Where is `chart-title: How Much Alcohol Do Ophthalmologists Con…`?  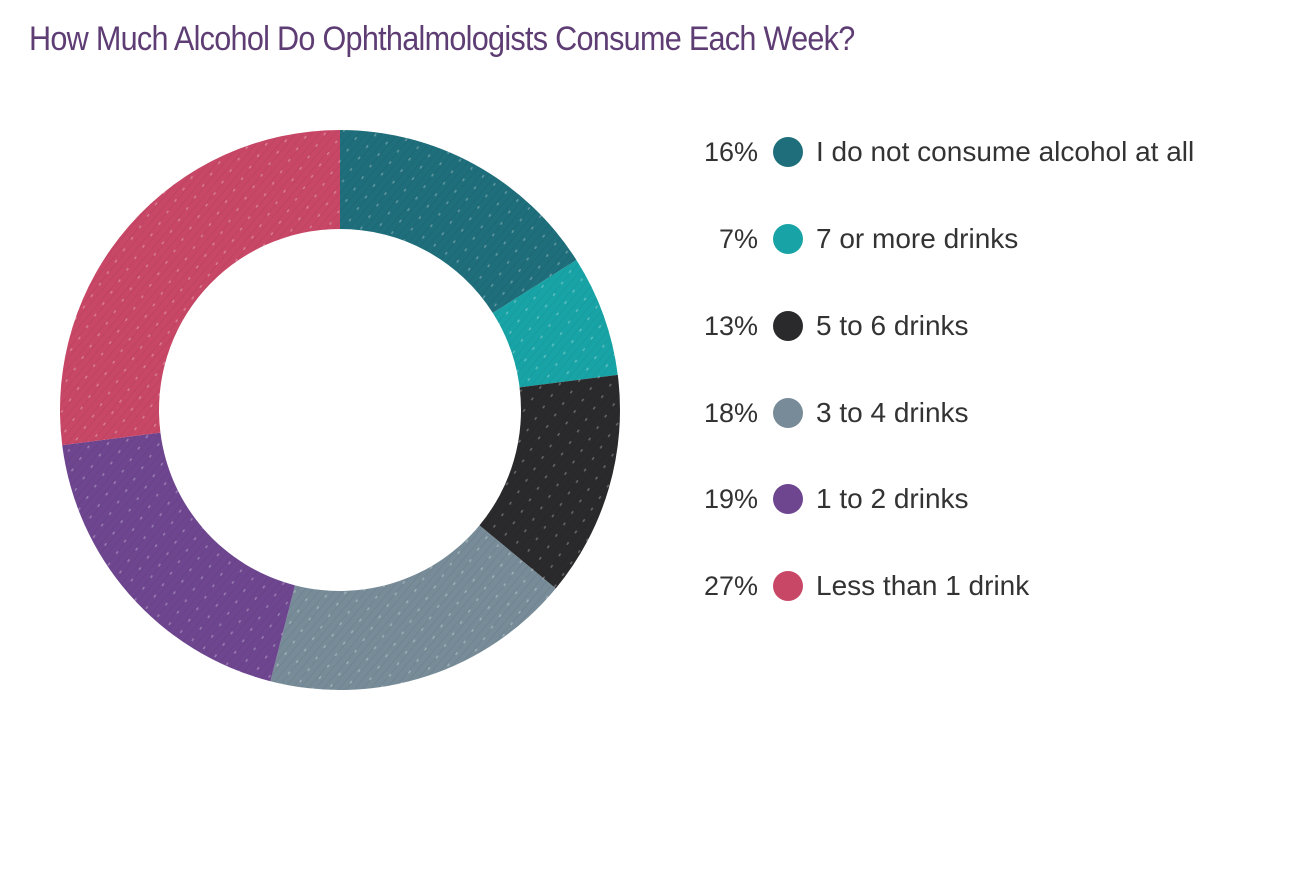
chart-title: How Much Alcohol Do Ophthalmologists Con… is located at coordinates (442, 39).